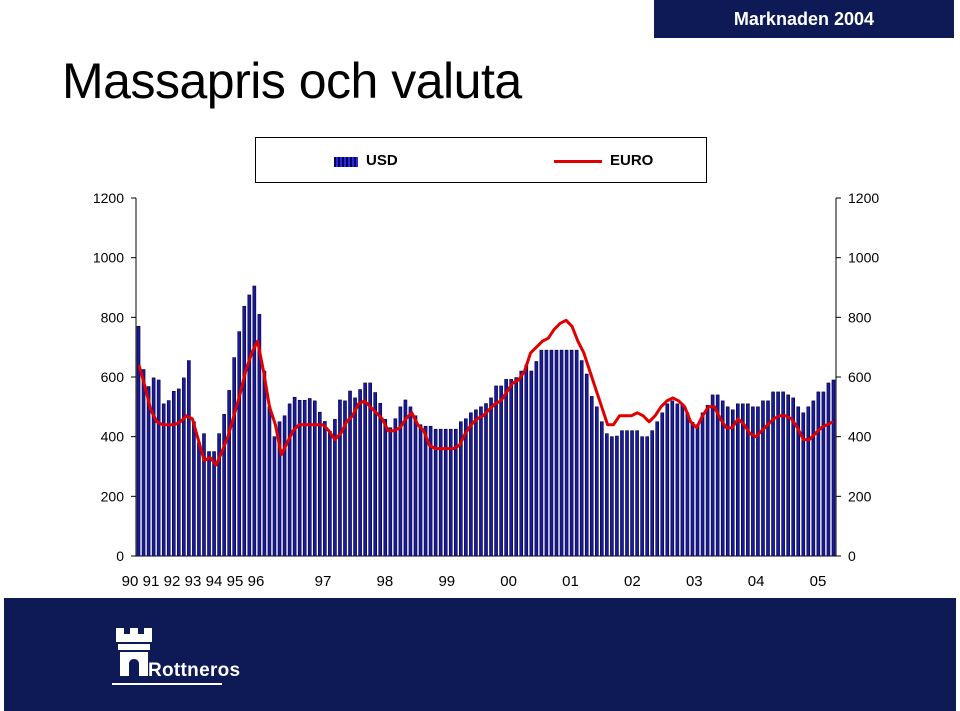  Describe the element at coordinates (134, 652) in the screenshot. I see `rottneros-logo-icon` at that location.